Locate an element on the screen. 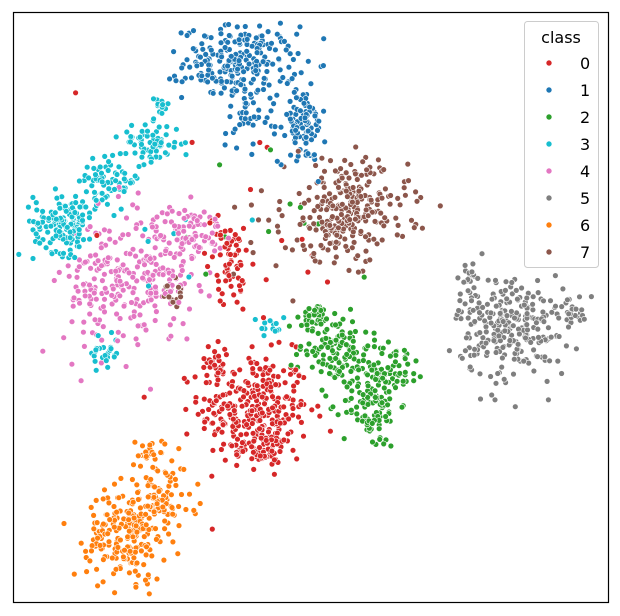 This screenshot has height=616, width=620. legend-title: class is located at coordinates (561, 37).